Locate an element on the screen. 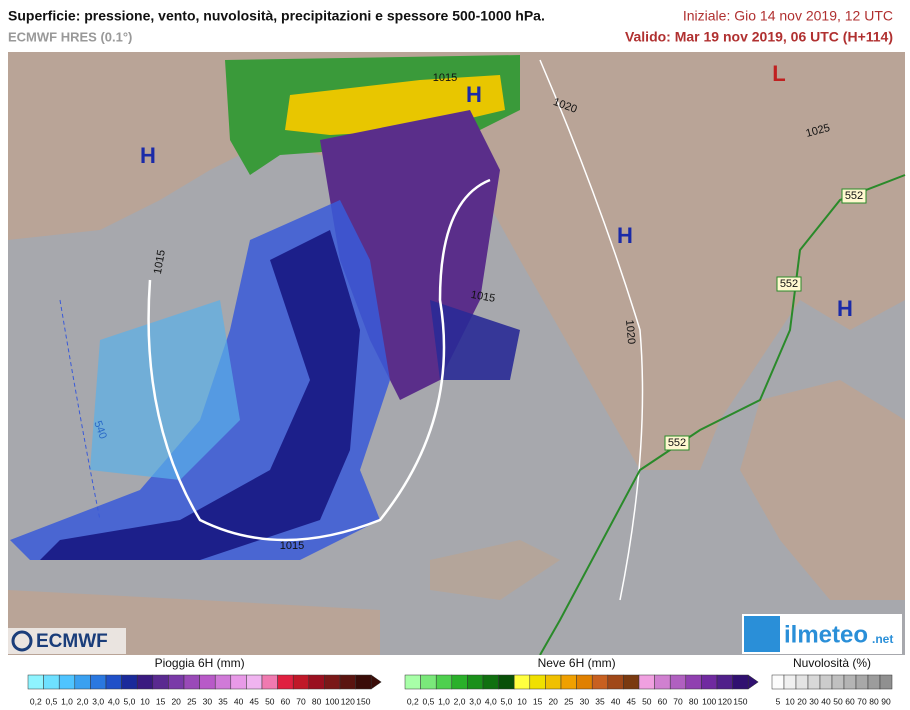  pressure-center: H is located at coordinates (625, 235).